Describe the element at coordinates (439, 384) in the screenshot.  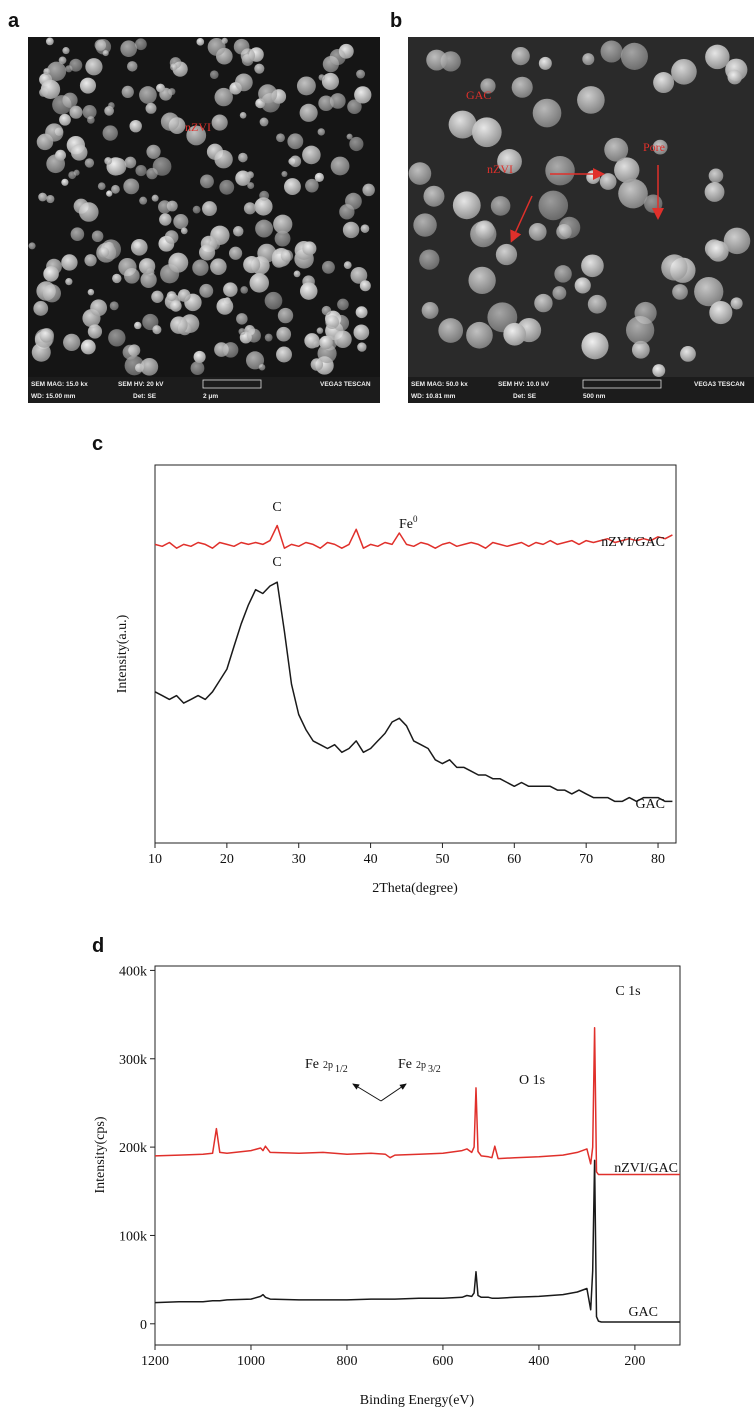
I see `info-text: SEM MAG: 50.0 kx` at that location.